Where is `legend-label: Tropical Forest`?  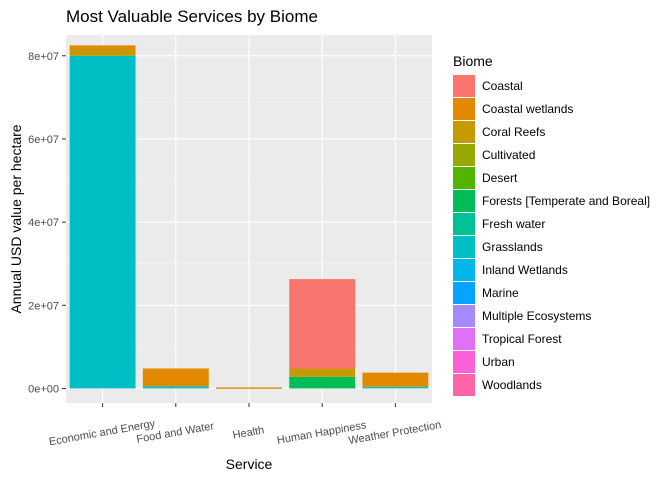
legend-label: Tropical Forest is located at coordinates (522, 339).